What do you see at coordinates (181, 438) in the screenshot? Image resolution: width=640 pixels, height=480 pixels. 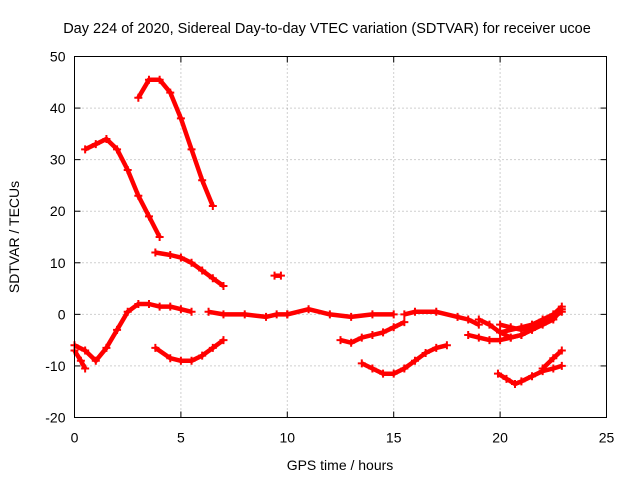 I see `x-tick-label: 5` at bounding box center [181, 438].